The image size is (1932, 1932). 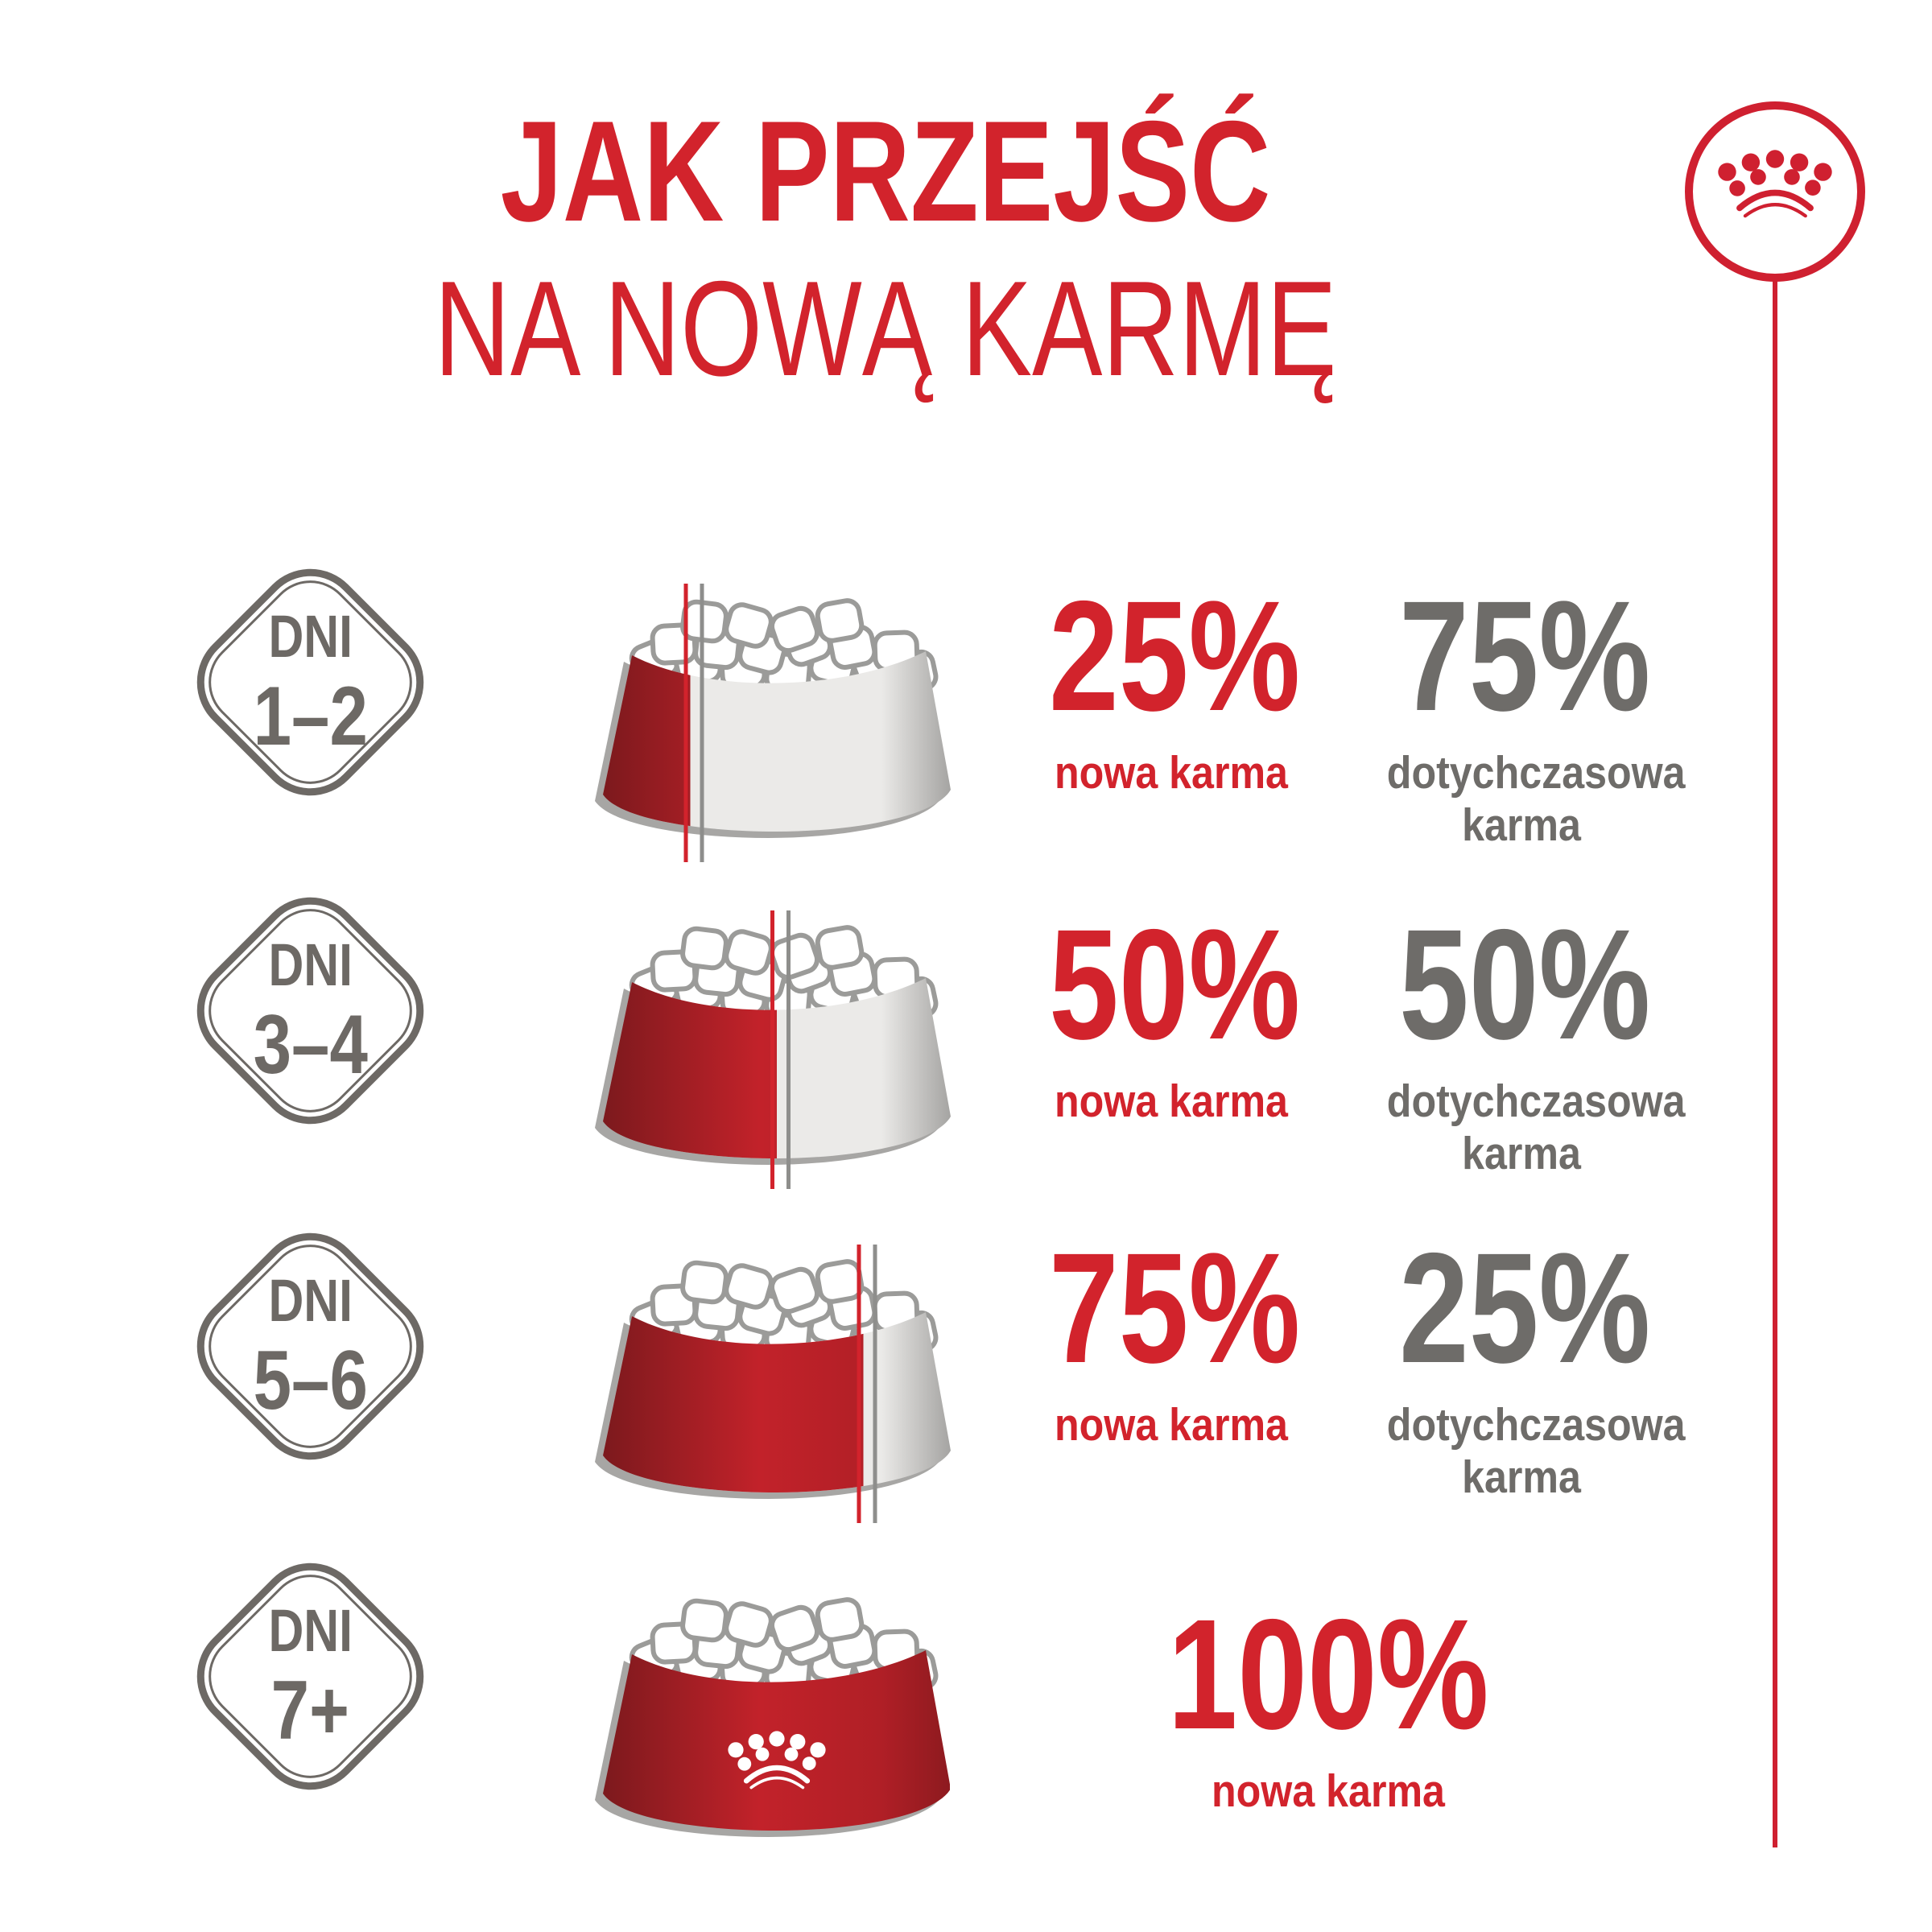 I want to click on new-food-column: 100% nowa karma, so click(x=1328, y=1702).